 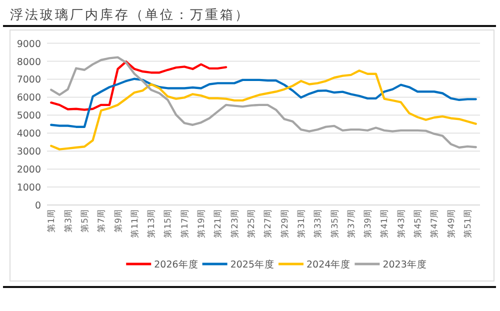 What do you see at coordinates (28, 80) in the screenshot?
I see `y-tick-label: 7000` at bounding box center [28, 80].